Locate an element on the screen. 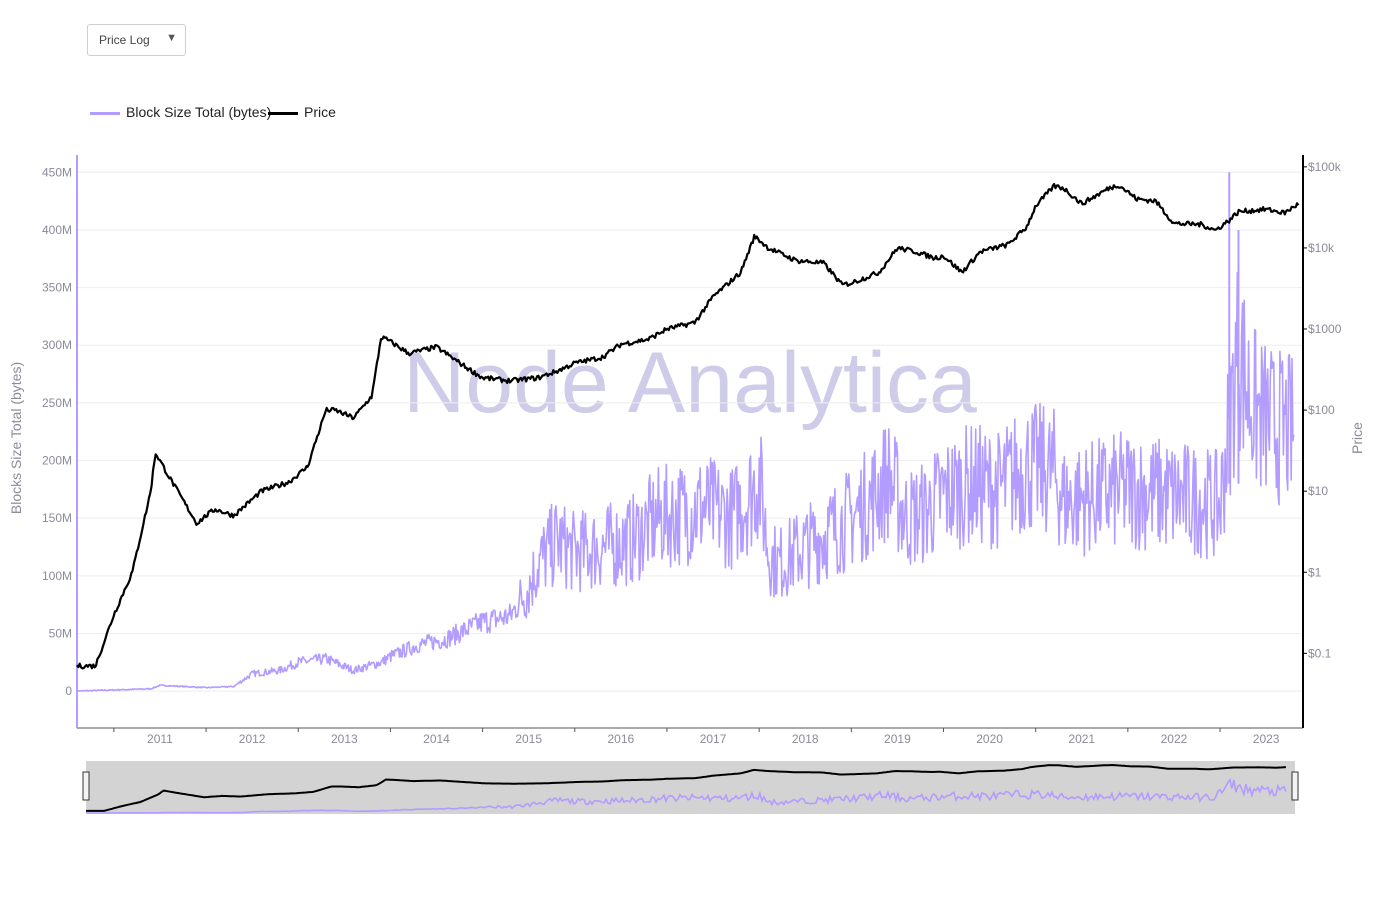 The height and width of the screenshot is (900, 1385). x-tick-label: 2021 is located at coordinates (1081, 739).